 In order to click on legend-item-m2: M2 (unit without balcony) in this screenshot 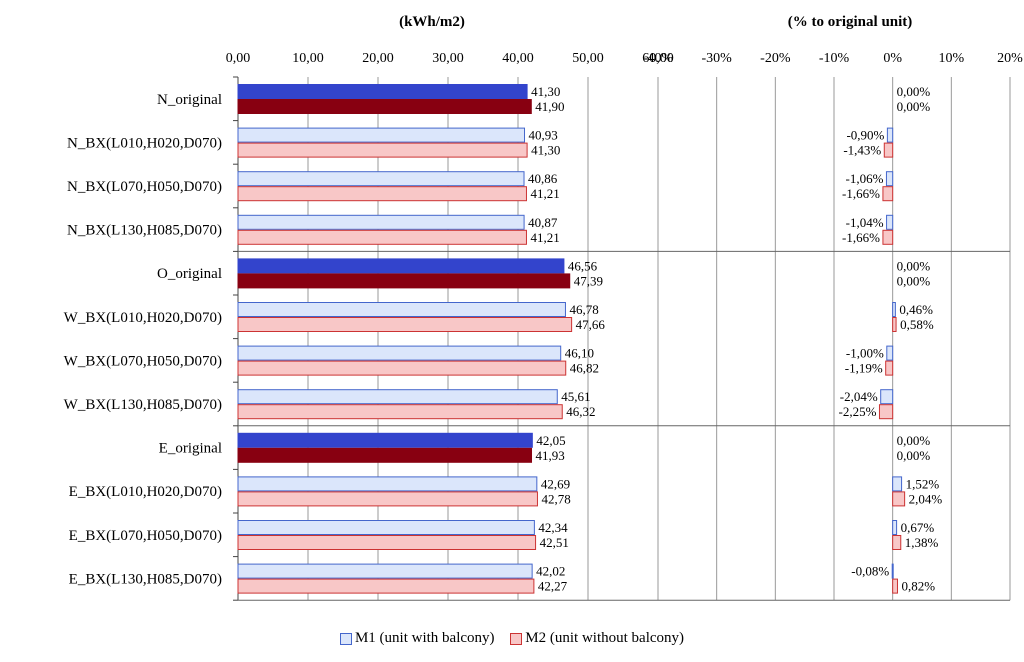, I will do `click(597, 638)`.